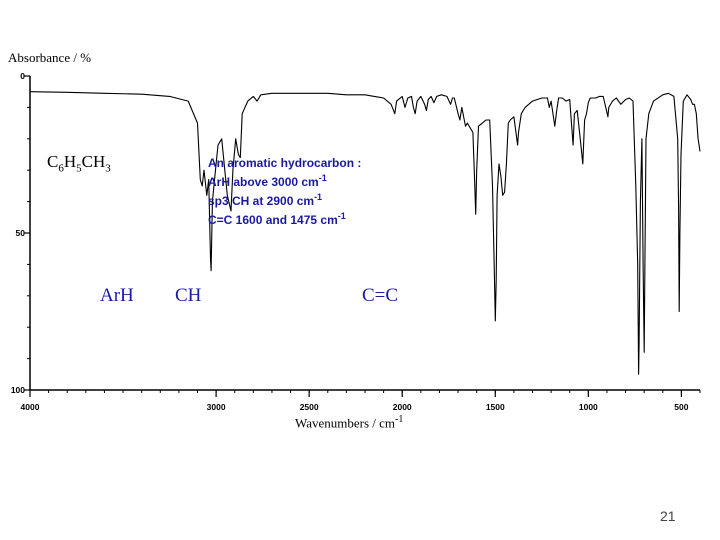  Describe the element at coordinates (273, 220) in the screenshot. I see `annotation-text: C=C 1600 and 1475 cm` at that location.